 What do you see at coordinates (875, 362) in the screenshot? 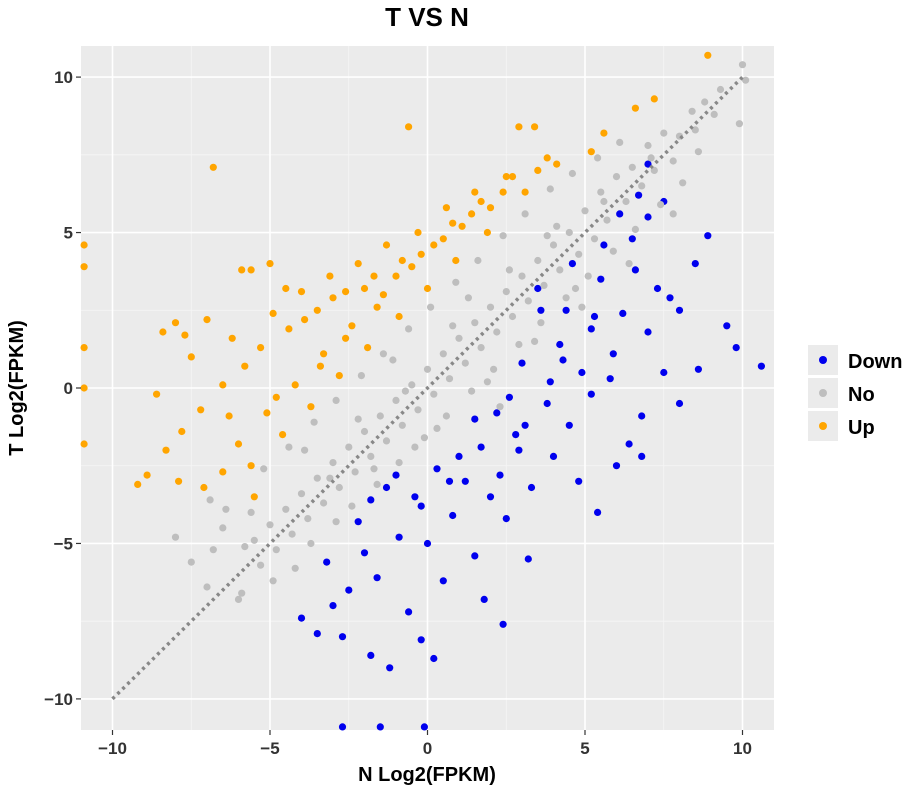
I see `legend-label-down: Down` at bounding box center [875, 362].